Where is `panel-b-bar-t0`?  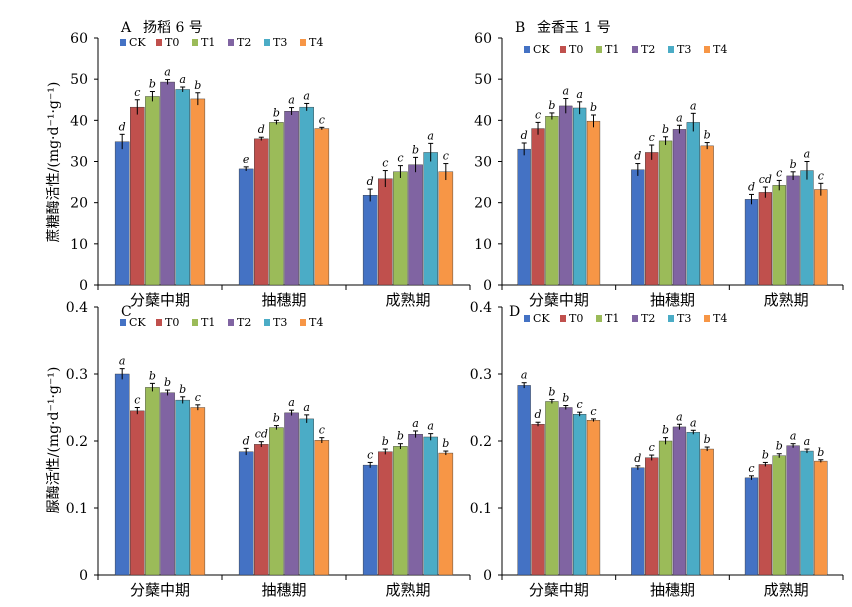 panel-b-bar-t0 is located at coordinates (765, 239).